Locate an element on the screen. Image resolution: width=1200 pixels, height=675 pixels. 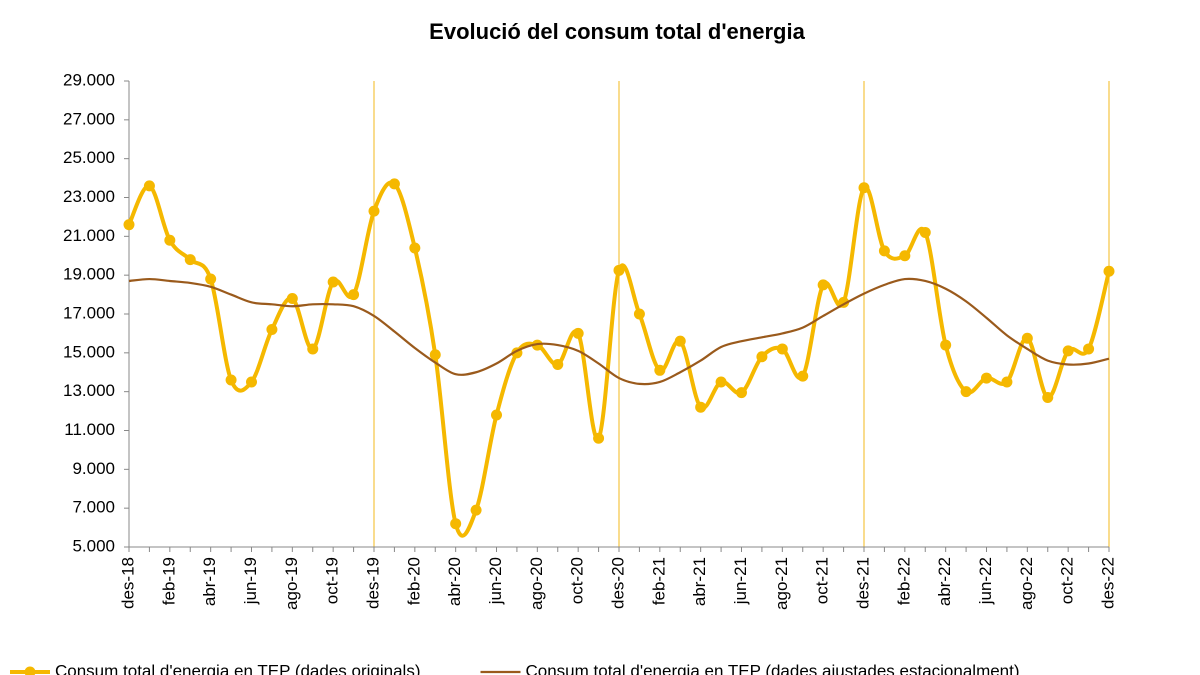
y-tick-label: 27.000 is located at coordinates (89, 118).